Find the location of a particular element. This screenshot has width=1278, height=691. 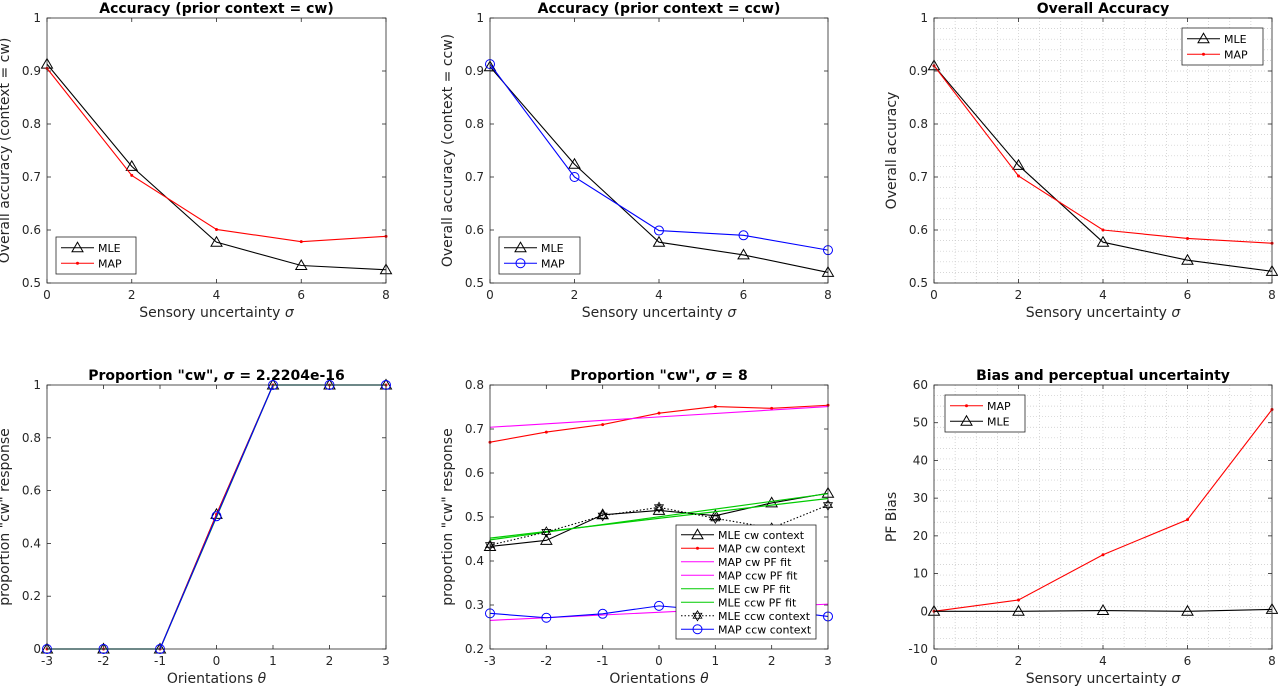

y-tick-label: 0.6 is located at coordinates (31, 491).